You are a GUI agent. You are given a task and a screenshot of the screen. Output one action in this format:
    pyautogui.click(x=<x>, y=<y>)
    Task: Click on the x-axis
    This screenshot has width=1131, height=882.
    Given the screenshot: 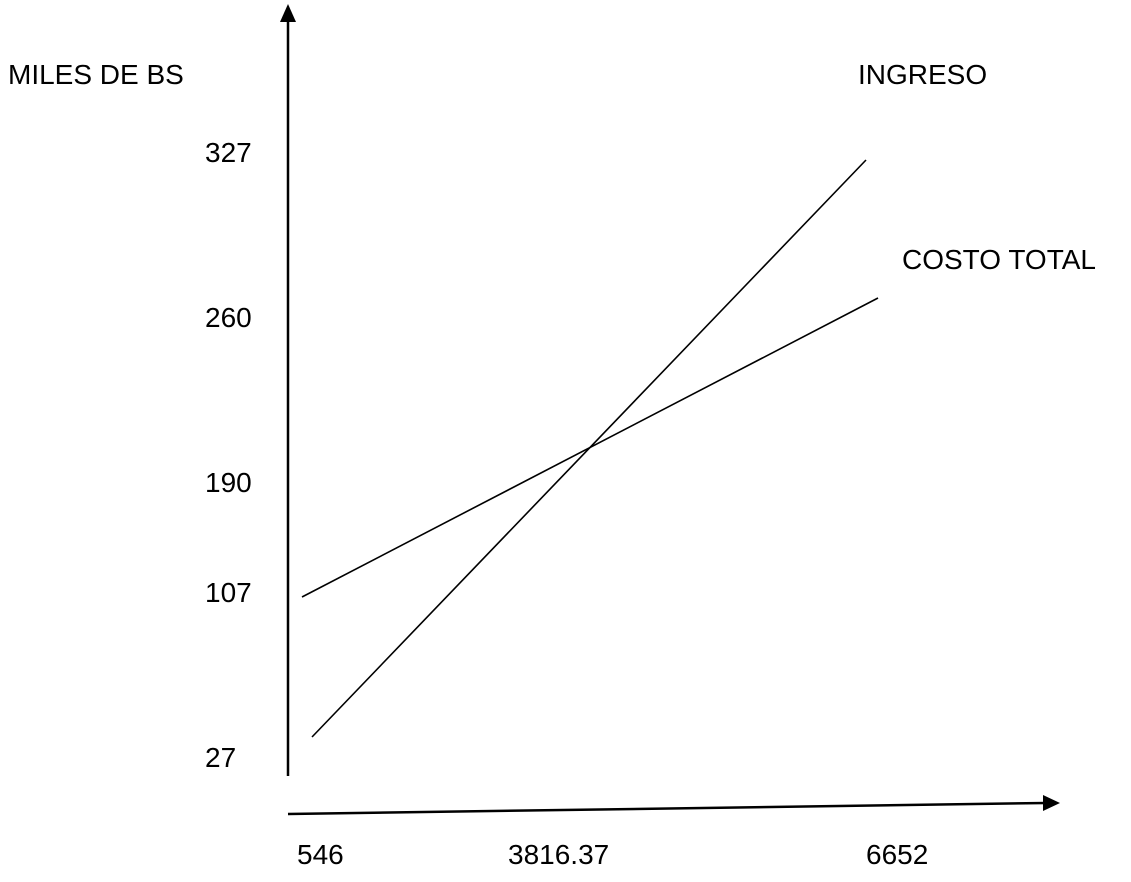 What is the action you would take?
    pyautogui.click(x=667, y=808)
    